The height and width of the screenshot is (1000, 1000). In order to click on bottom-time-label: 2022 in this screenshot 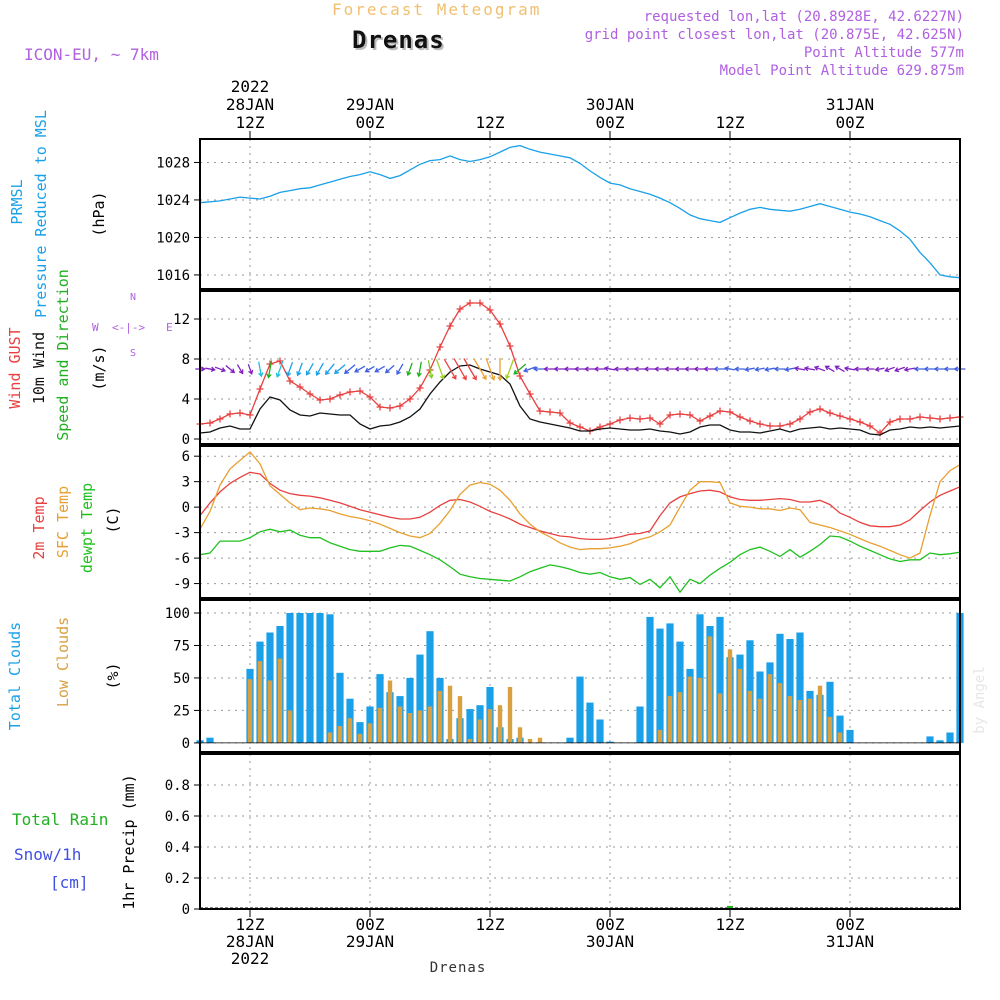, I will do `click(250, 958)`.